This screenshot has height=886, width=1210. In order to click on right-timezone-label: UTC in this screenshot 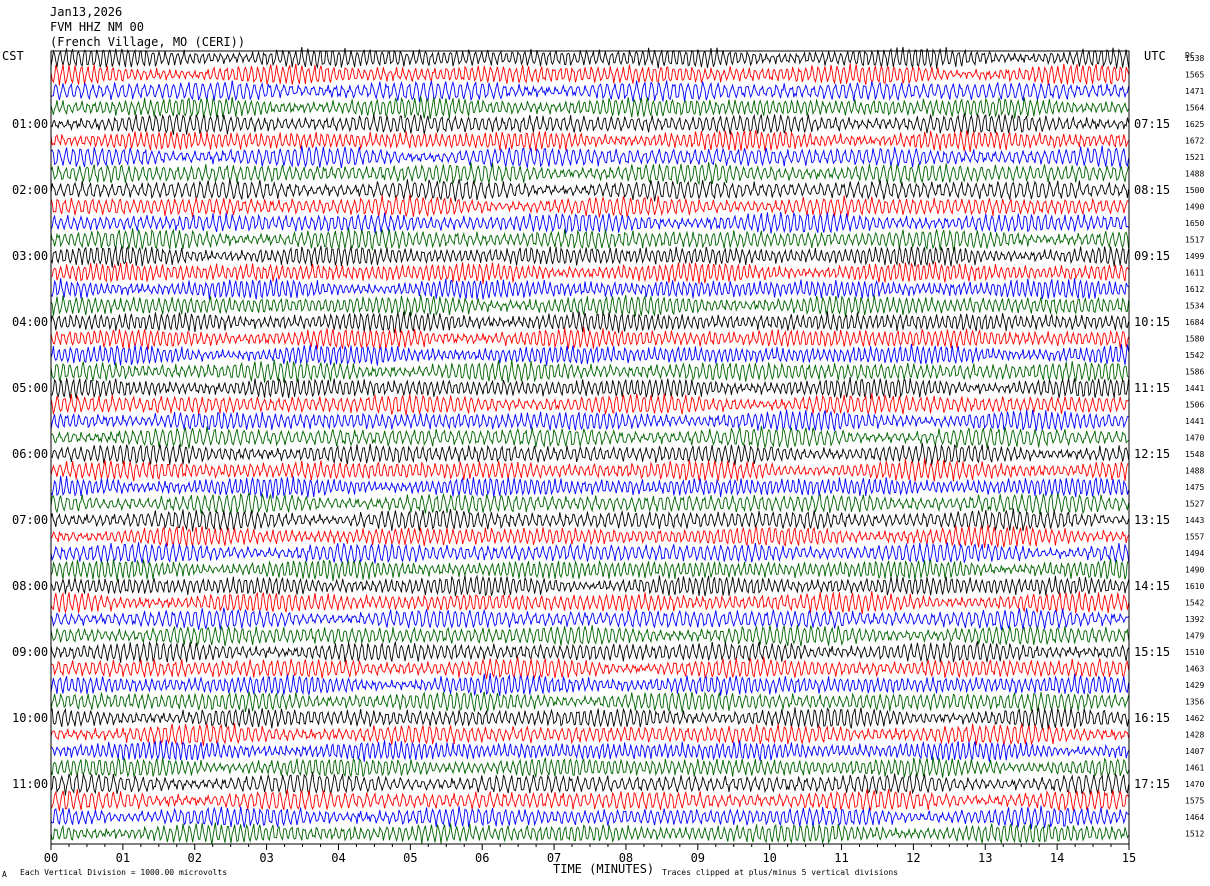, I will do `click(1155, 56)`.